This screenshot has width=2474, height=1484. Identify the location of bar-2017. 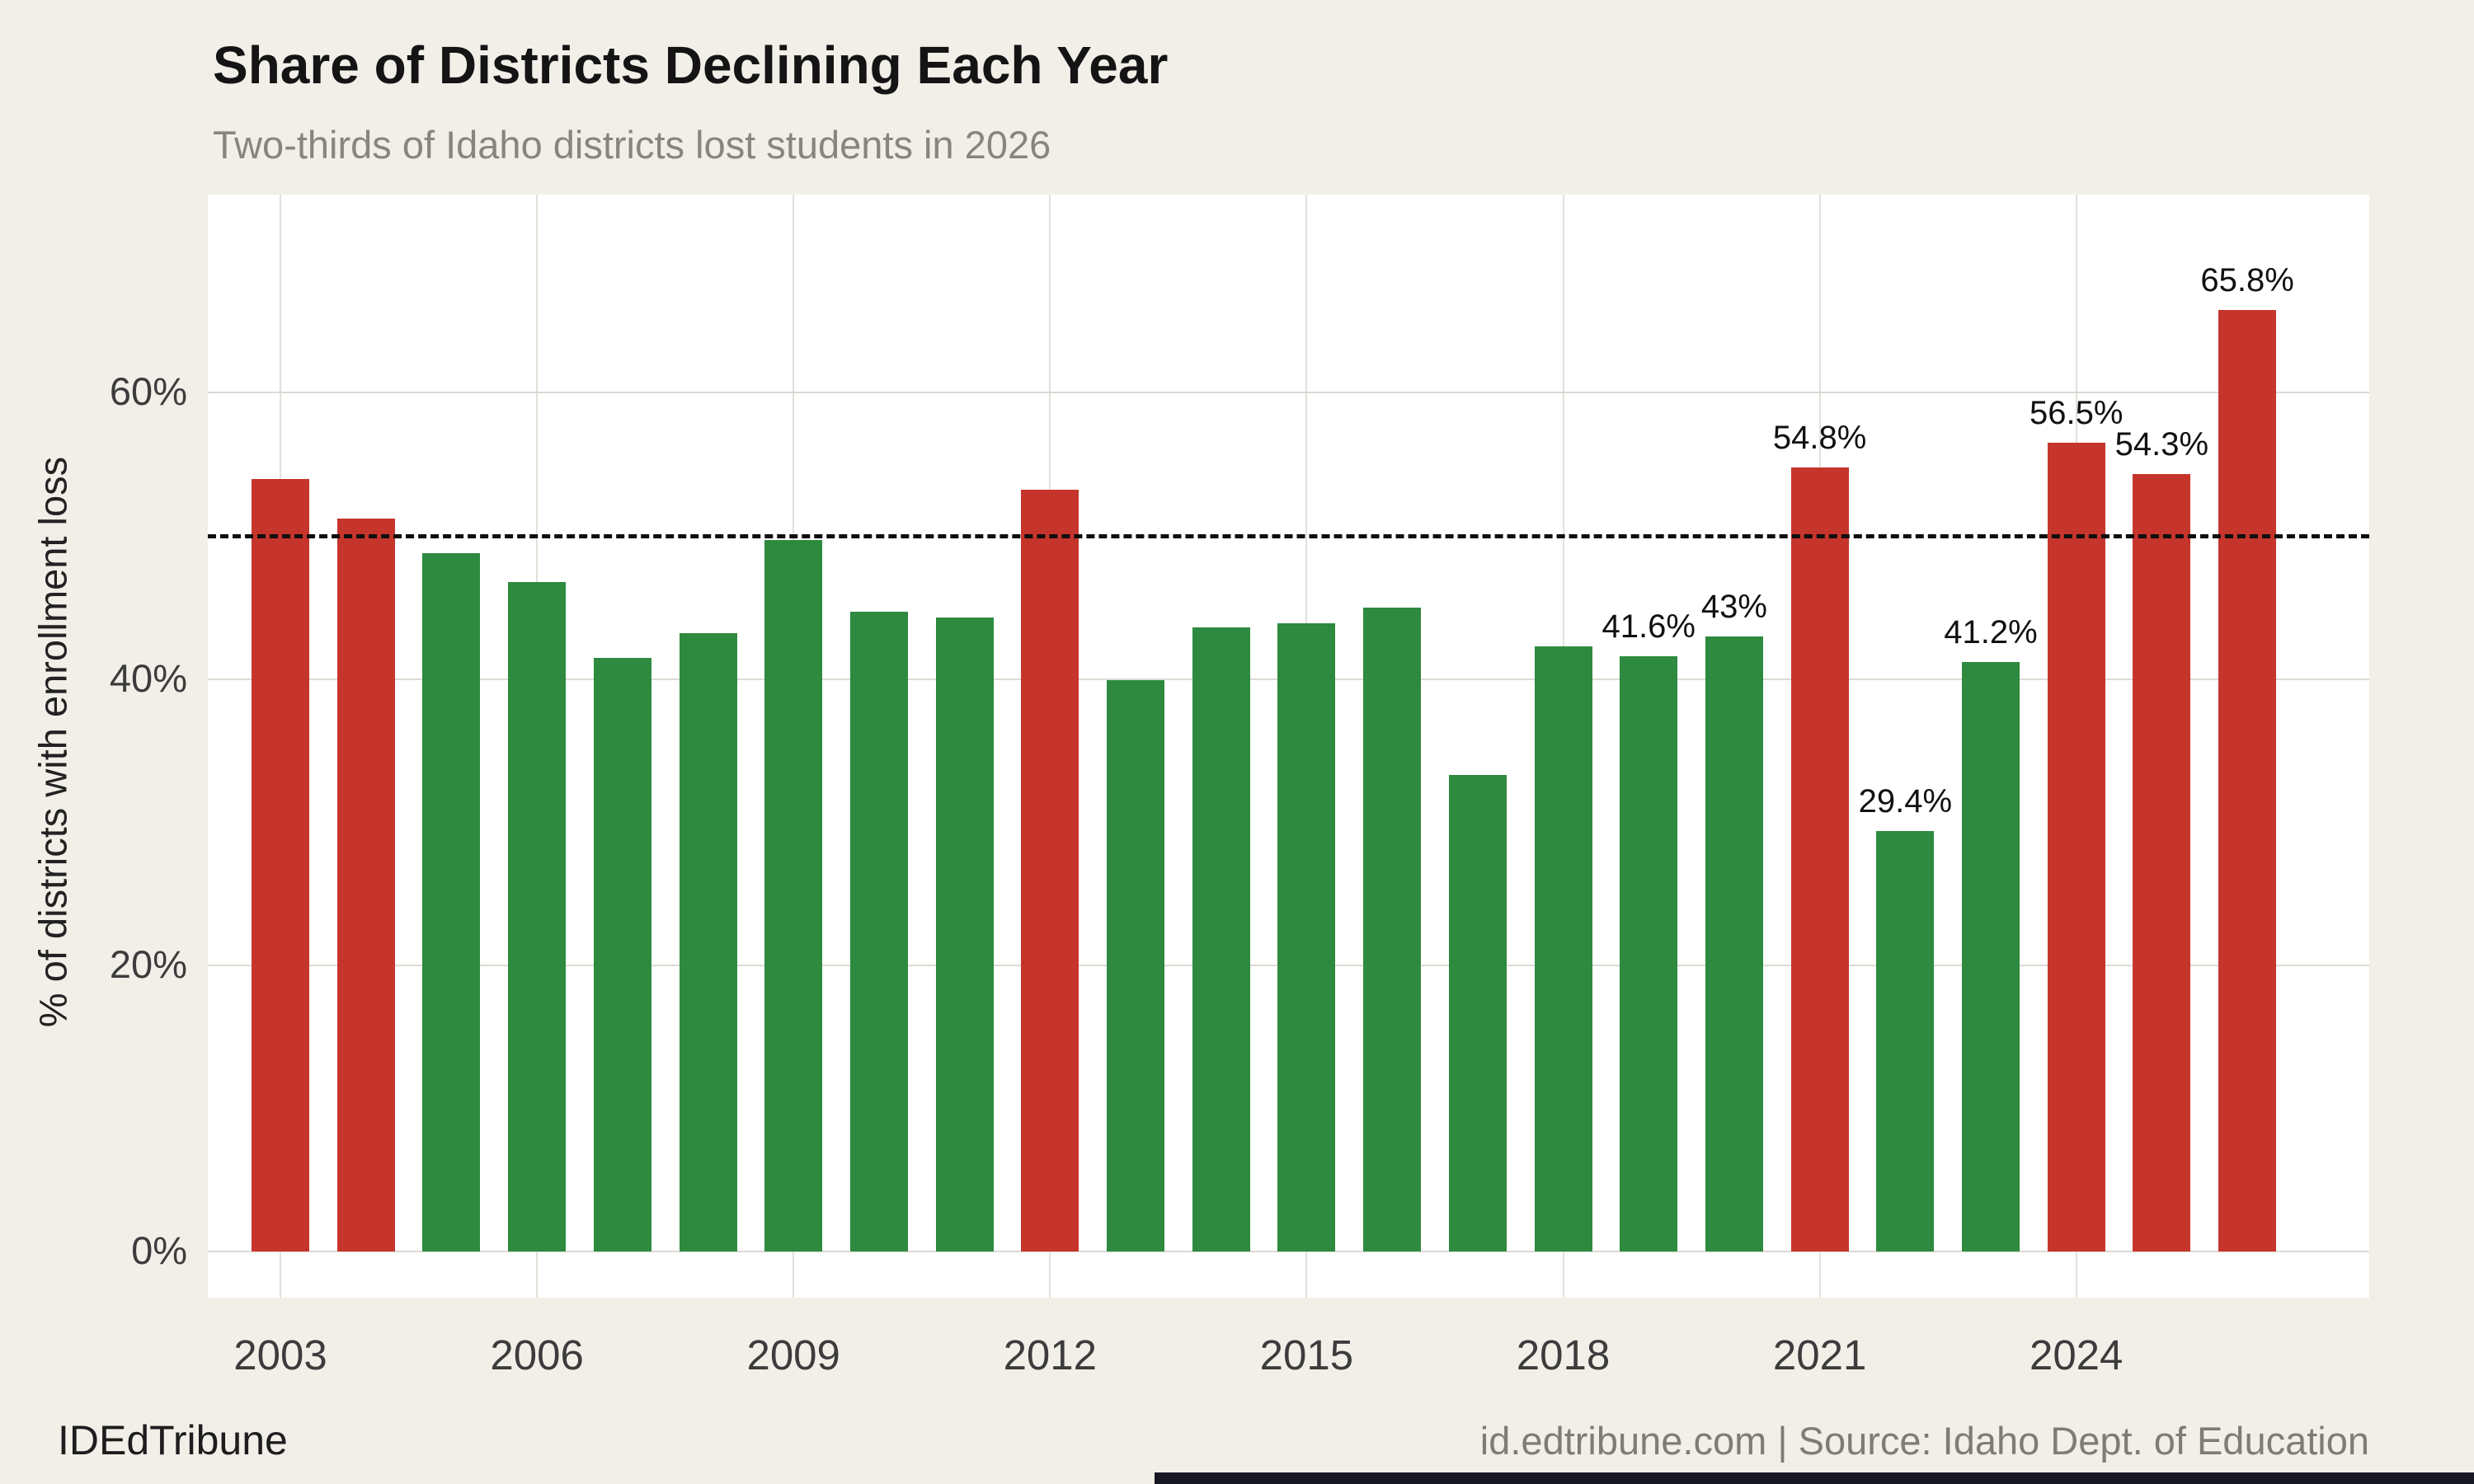
(1477, 1013).